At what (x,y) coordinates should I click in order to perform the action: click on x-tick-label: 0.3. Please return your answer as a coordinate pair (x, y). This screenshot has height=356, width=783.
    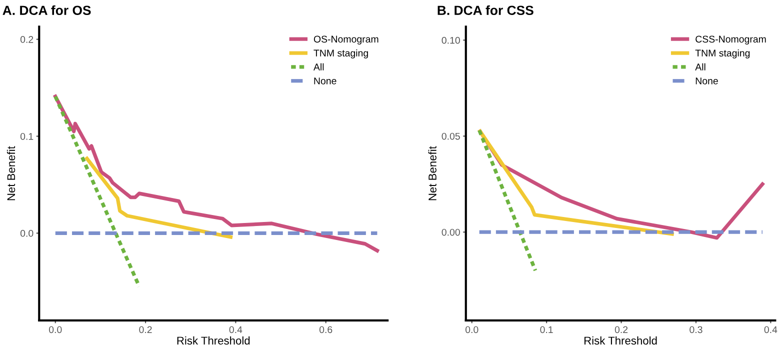
    Looking at the image, I should click on (696, 330).